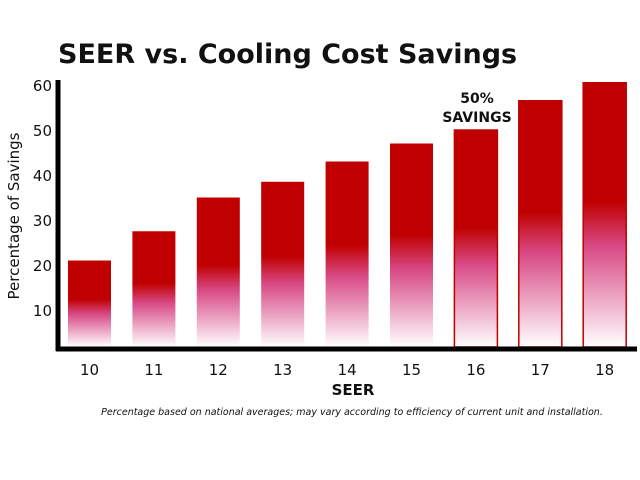  I want to click on x-tick-label: 14, so click(347, 370).